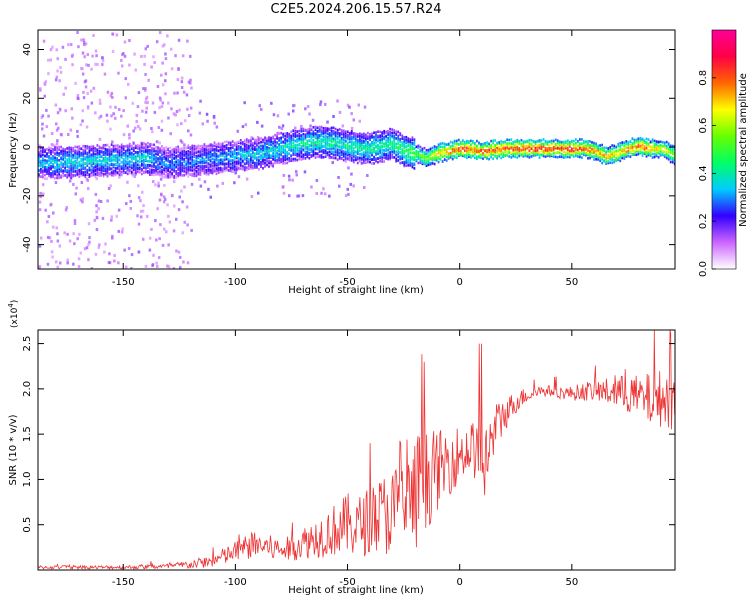  What do you see at coordinates (356, 290) in the screenshot?
I see `spectrogram-x-label: Height of straight line (km)` at bounding box center [356, 290].